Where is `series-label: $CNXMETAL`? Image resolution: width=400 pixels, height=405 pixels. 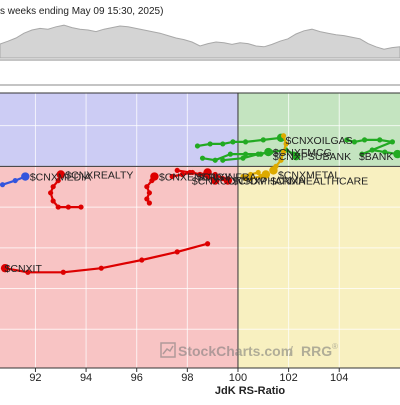
series-label: $CNXMETAL is located at coordinates (309, 175).